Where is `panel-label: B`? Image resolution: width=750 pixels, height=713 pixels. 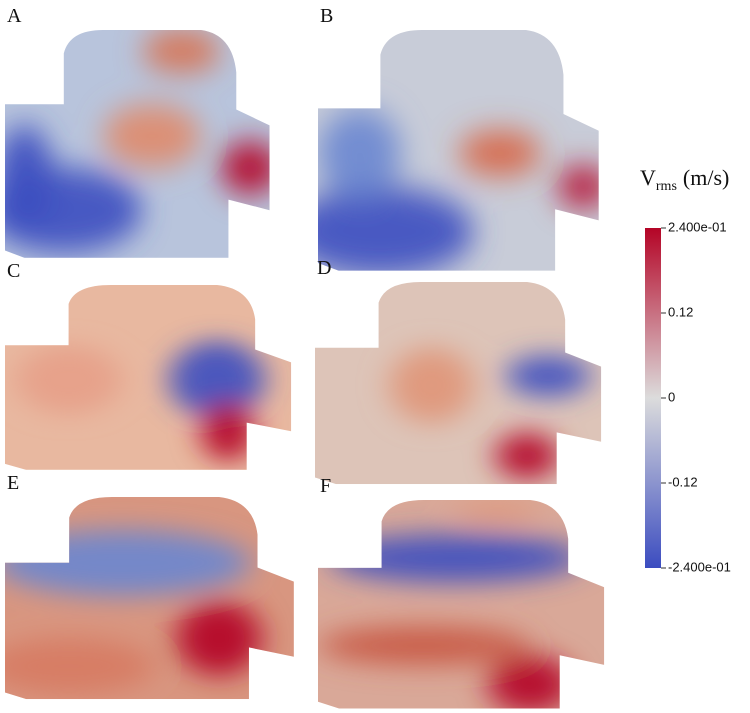 panel-label: B is located at coordinates (326, 16).